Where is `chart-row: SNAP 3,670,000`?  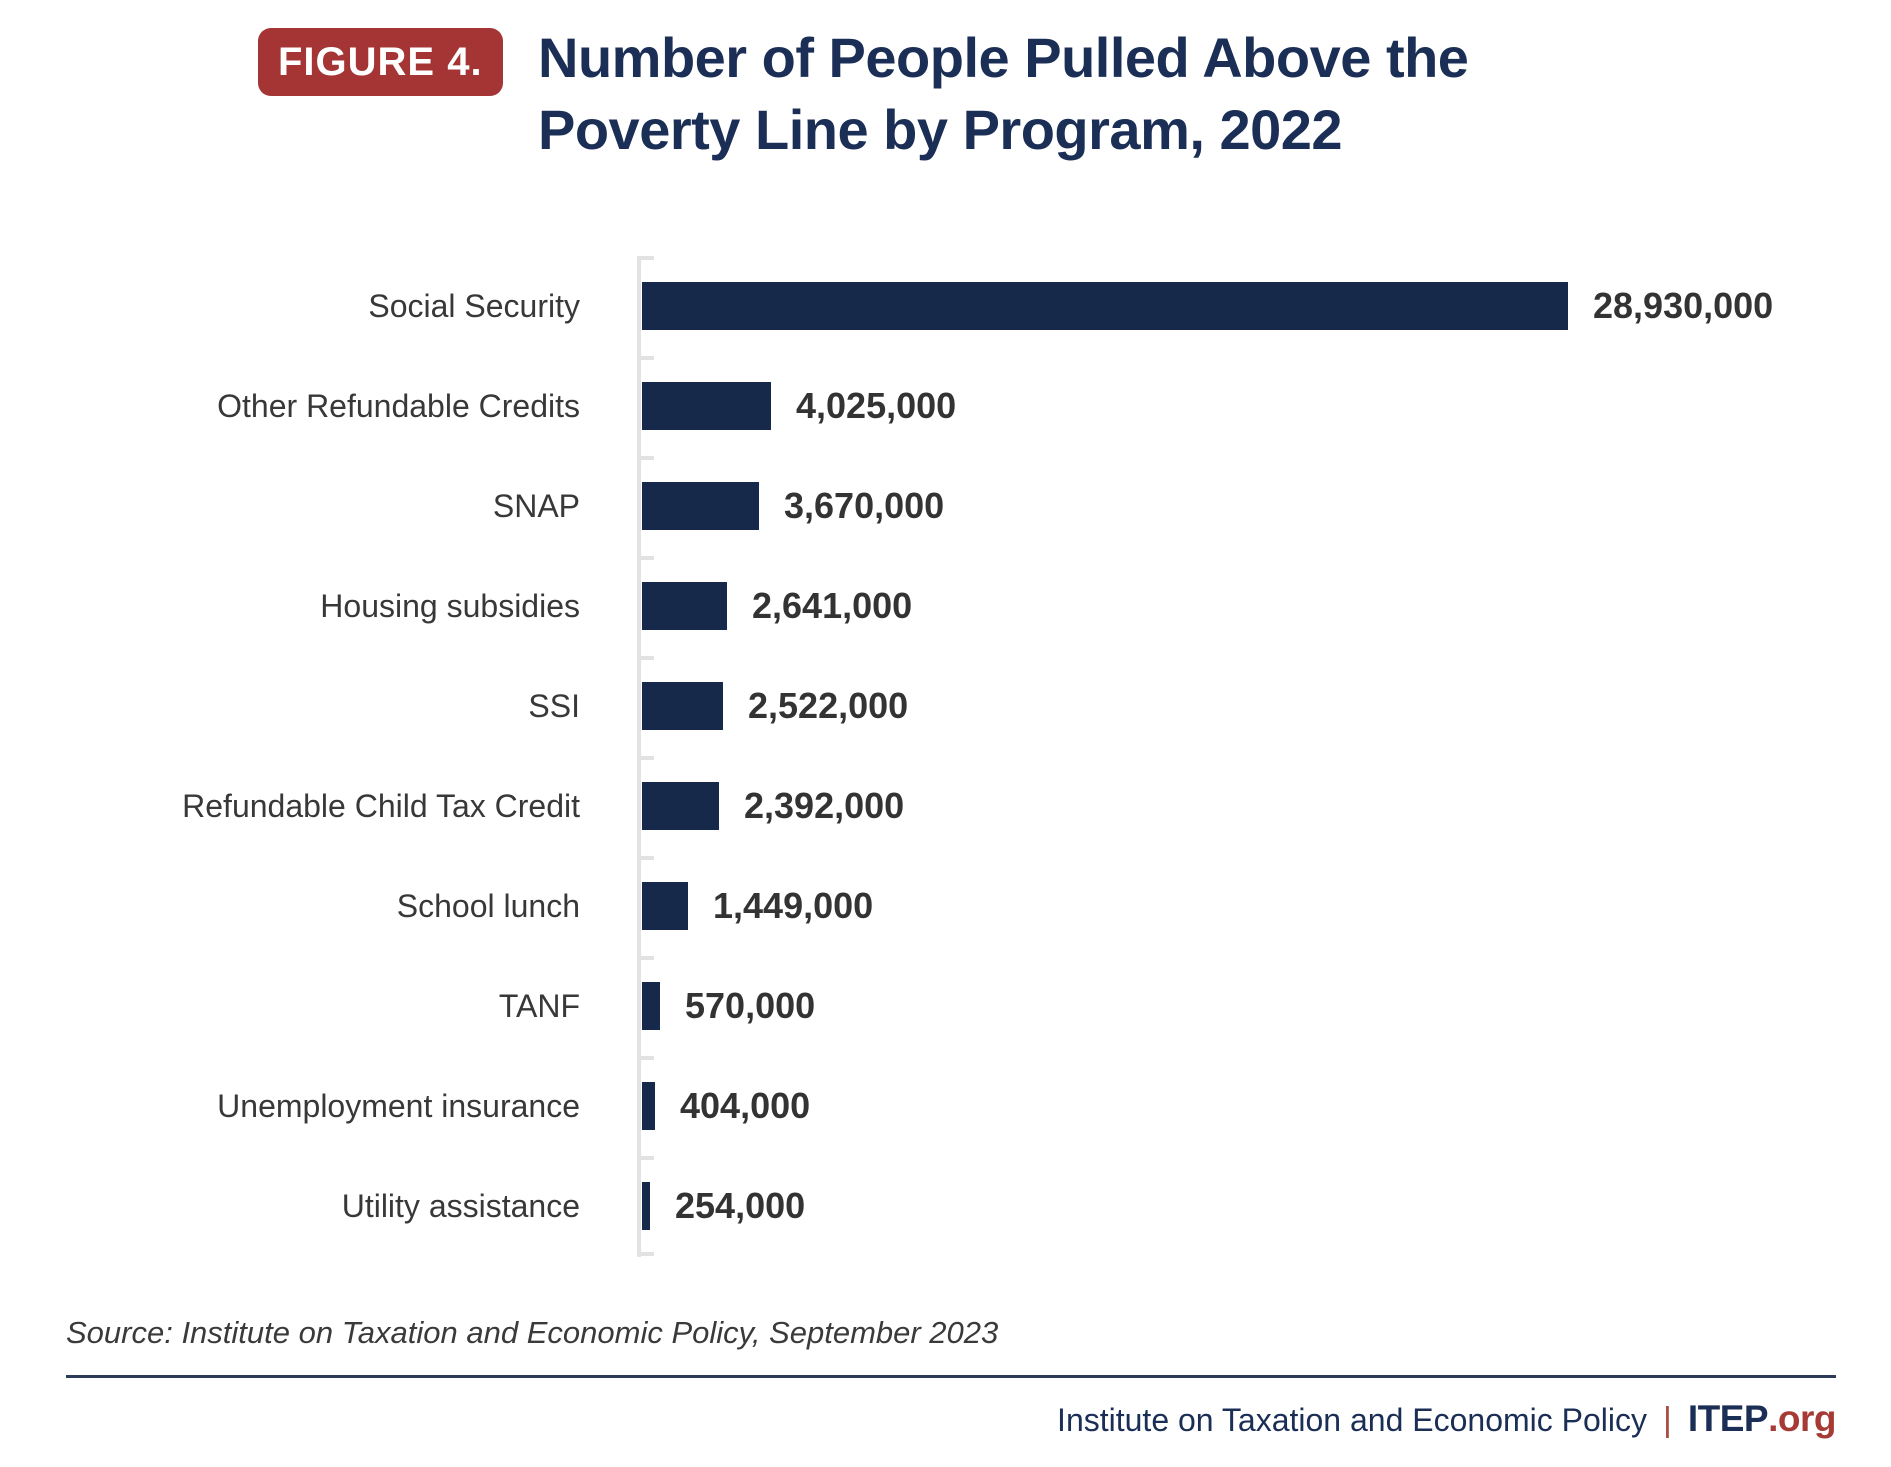
chart-row: SNAP 3,670,000 is located at coordinates (945, 506).